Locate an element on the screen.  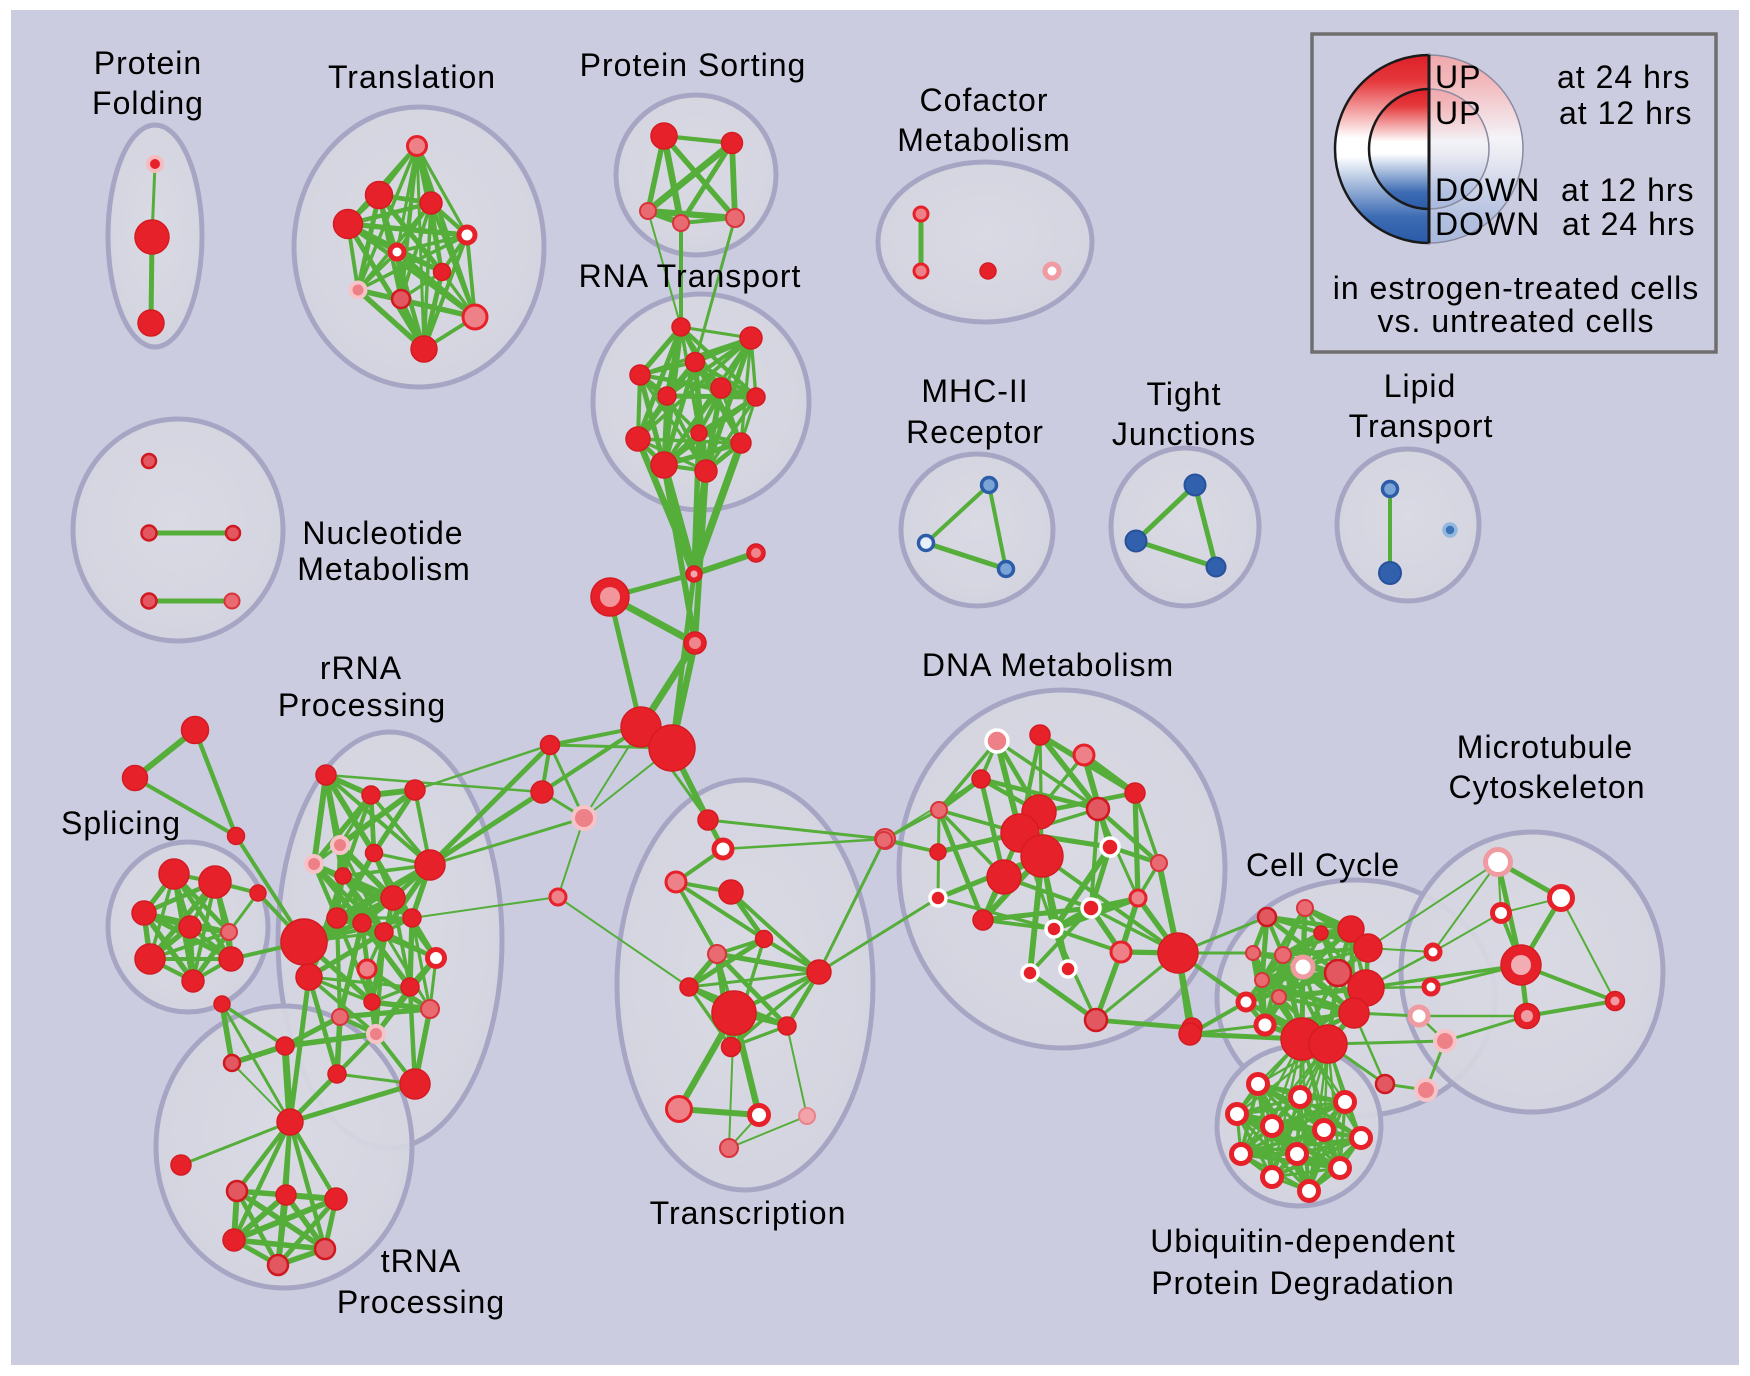
svg-text: Nucleotide is located at coordinates (382, 533).